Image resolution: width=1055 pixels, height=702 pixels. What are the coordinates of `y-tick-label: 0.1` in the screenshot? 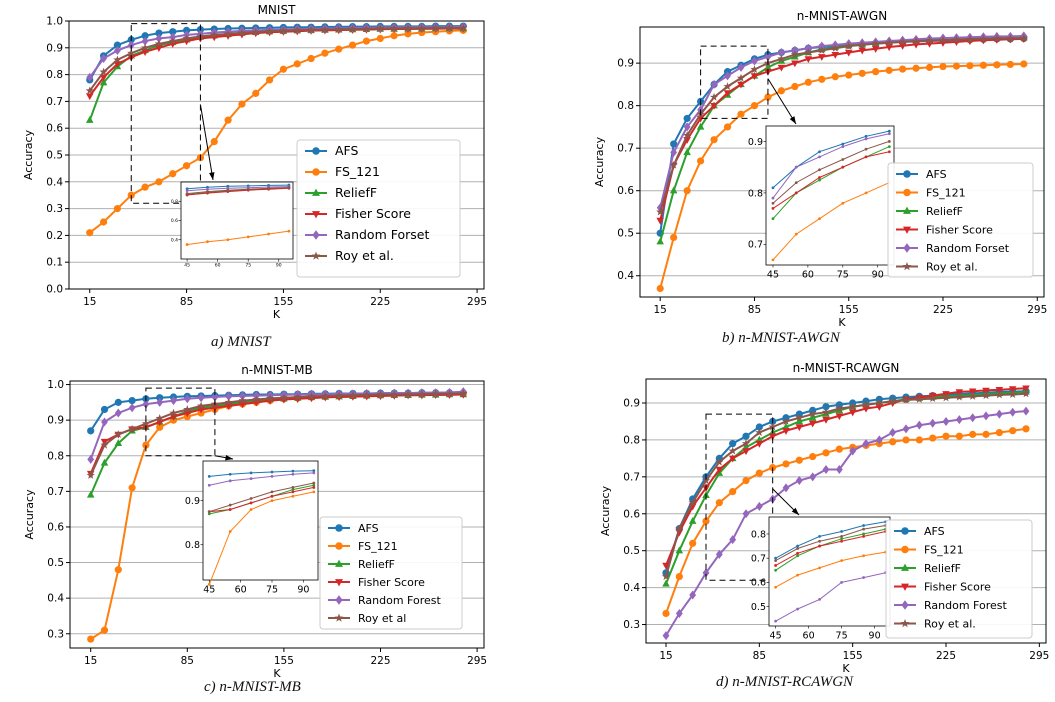 It's located at (54, 263).